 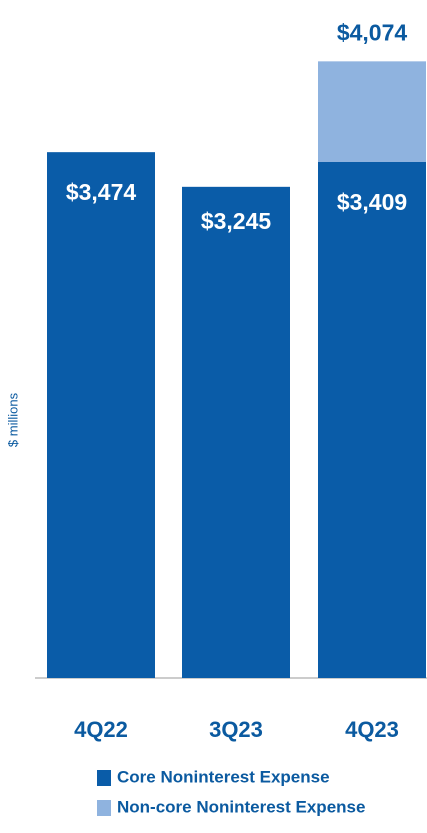 I want to click on legend-label: Non-core Noninterest Expense, so click(x=241, y=806).